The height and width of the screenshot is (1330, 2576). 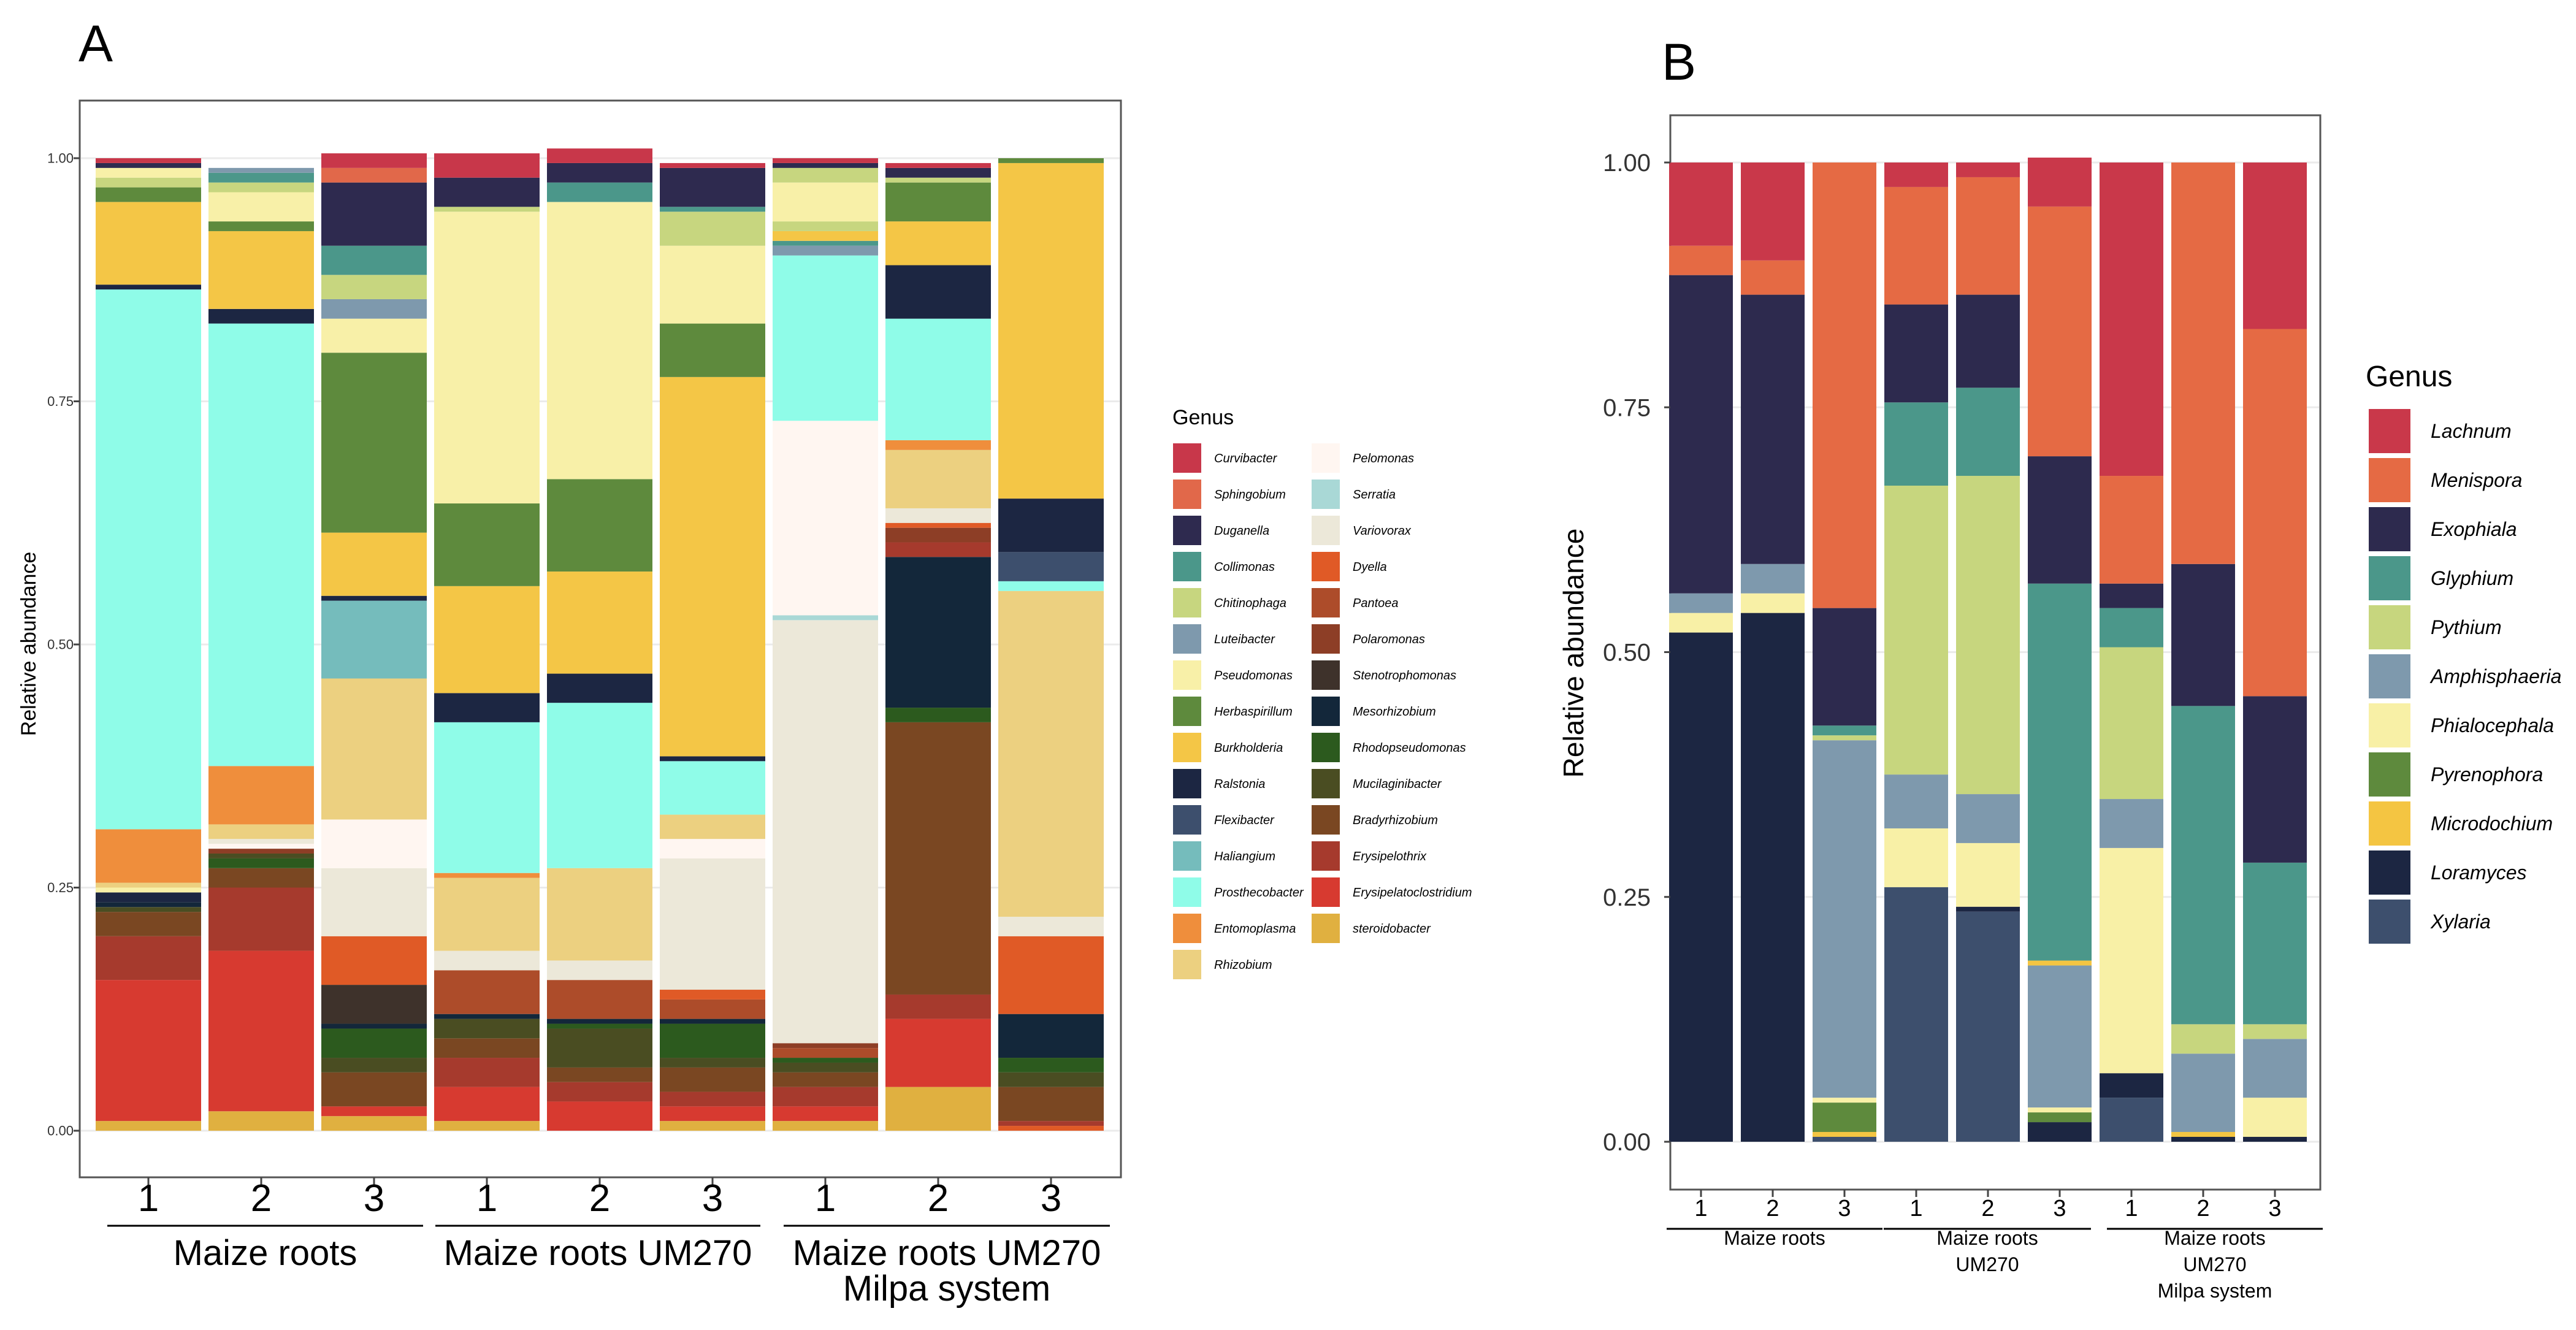 I want to click on panel-a-x-tick-label: 3, so click(x=1051, y=1198).